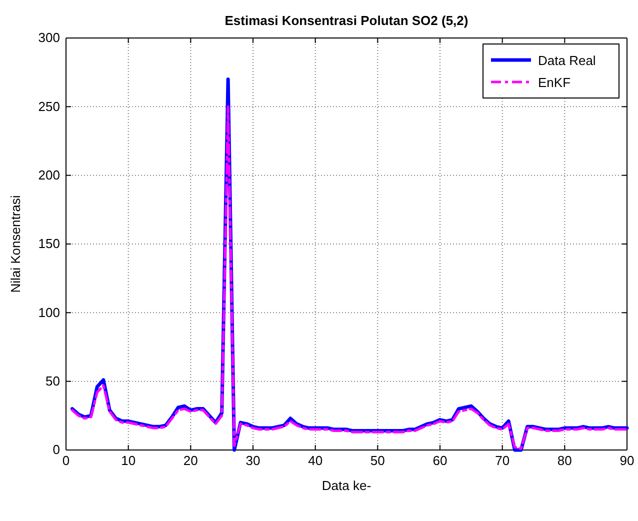 The image size is (638, 521). What do you see at coordinates (190, 460) in the screenshot?
I see `x-tick-label: 20` at bounding box center [190, 460].